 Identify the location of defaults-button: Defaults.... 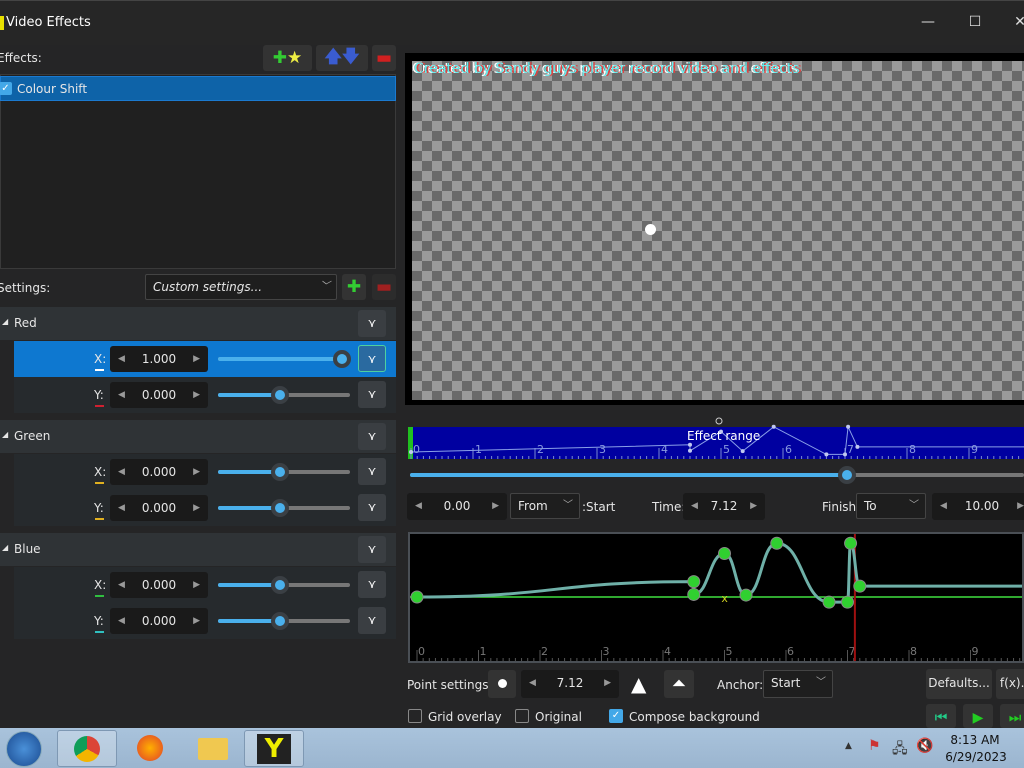
(959, 684).